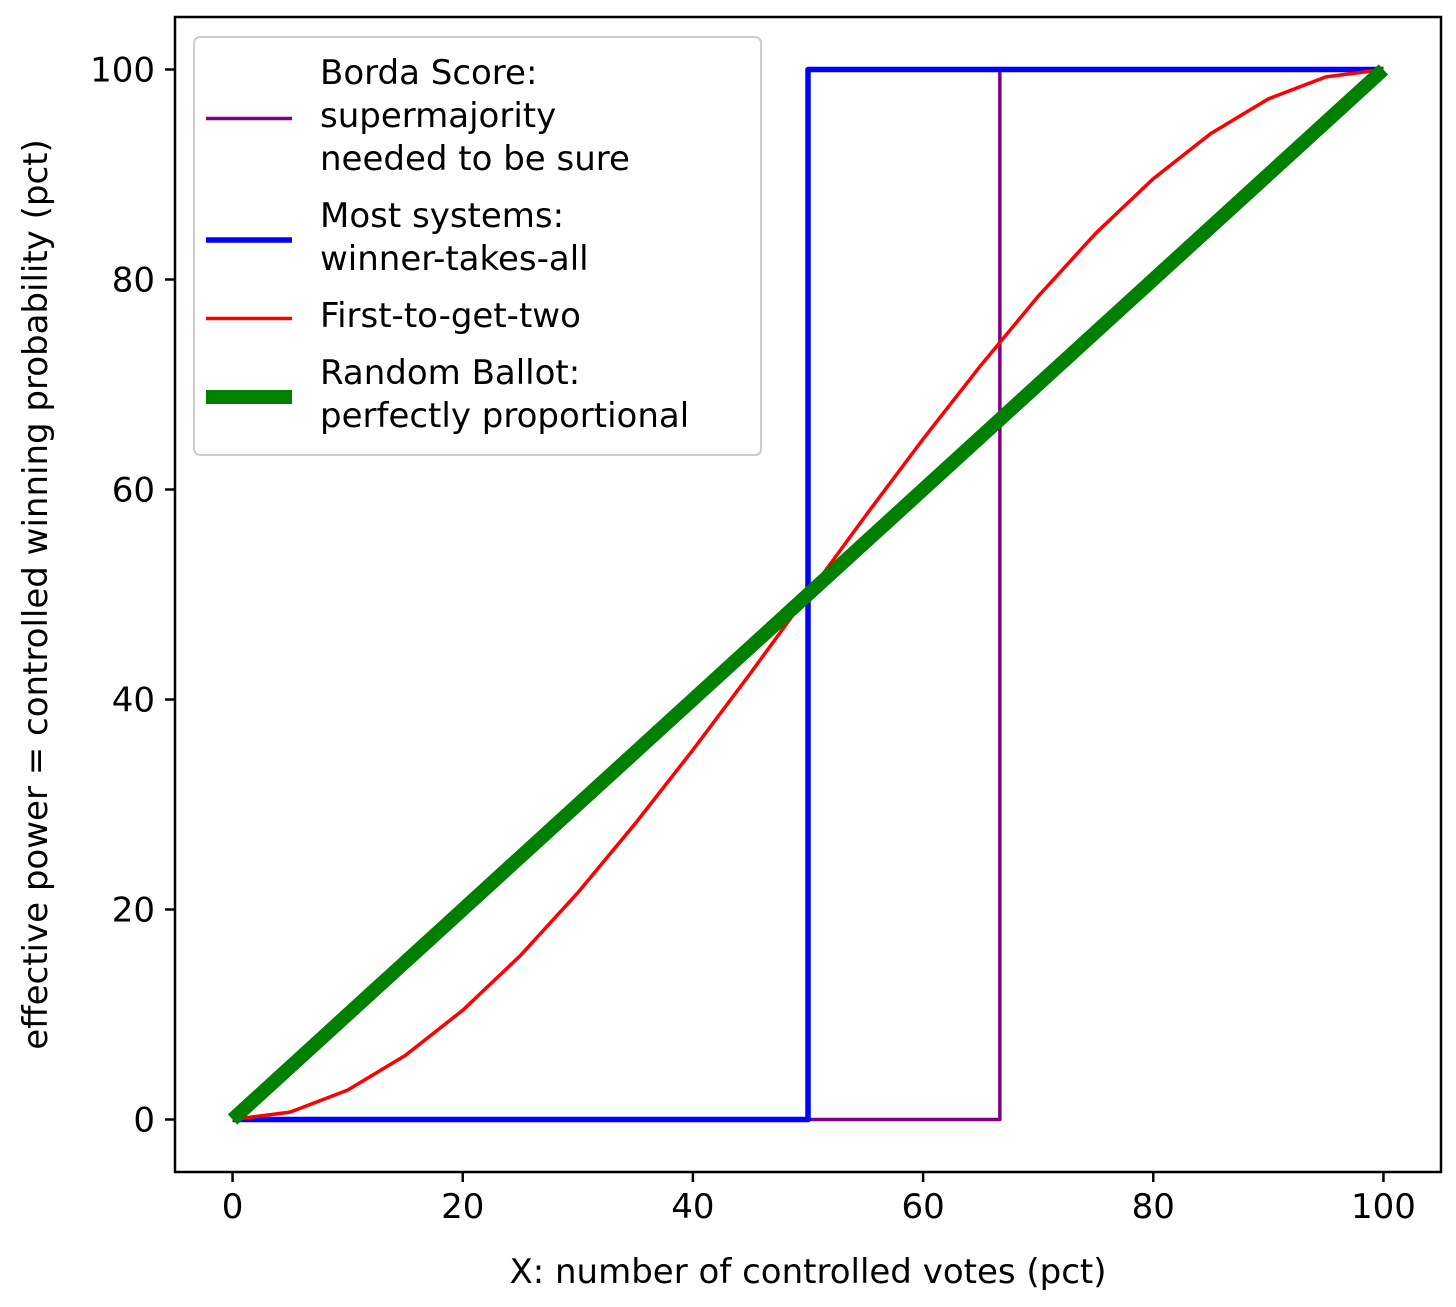 This screenshot has height=1307, width=1456. Describe the element at coordinates (454, 237) in the screenshot. I see `legend-label-1: Most systems: winner-takes-all` at that location.